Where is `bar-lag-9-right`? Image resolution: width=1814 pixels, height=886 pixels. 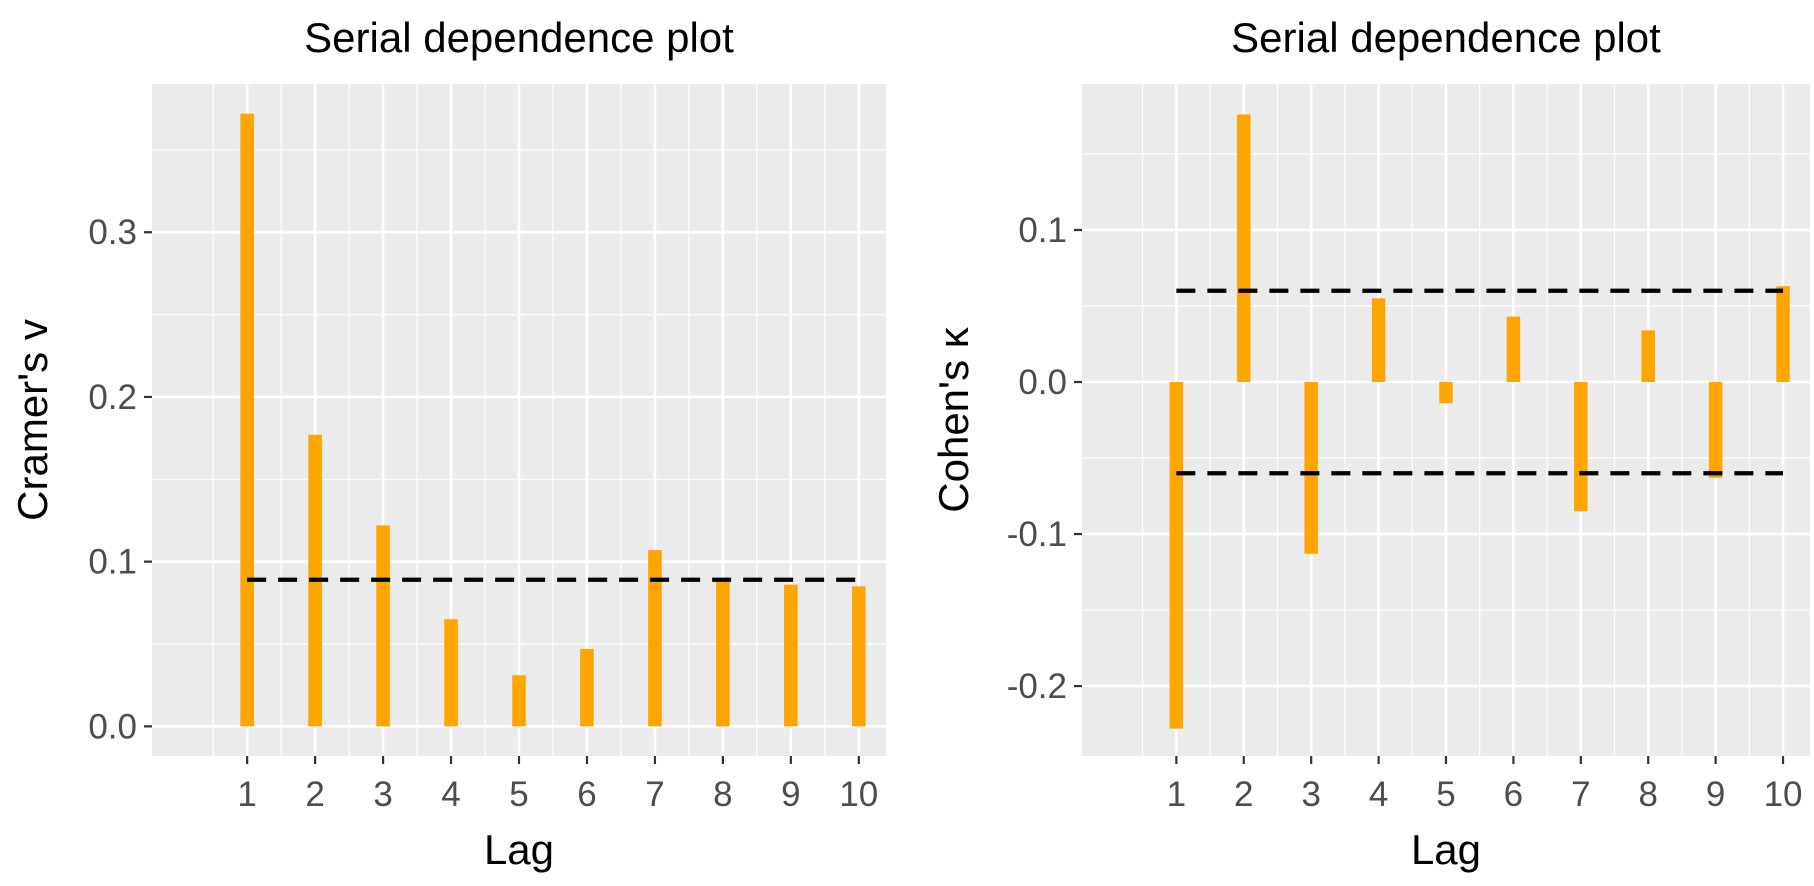
bar-lag-9-right is located at coordinates (1715, 429).